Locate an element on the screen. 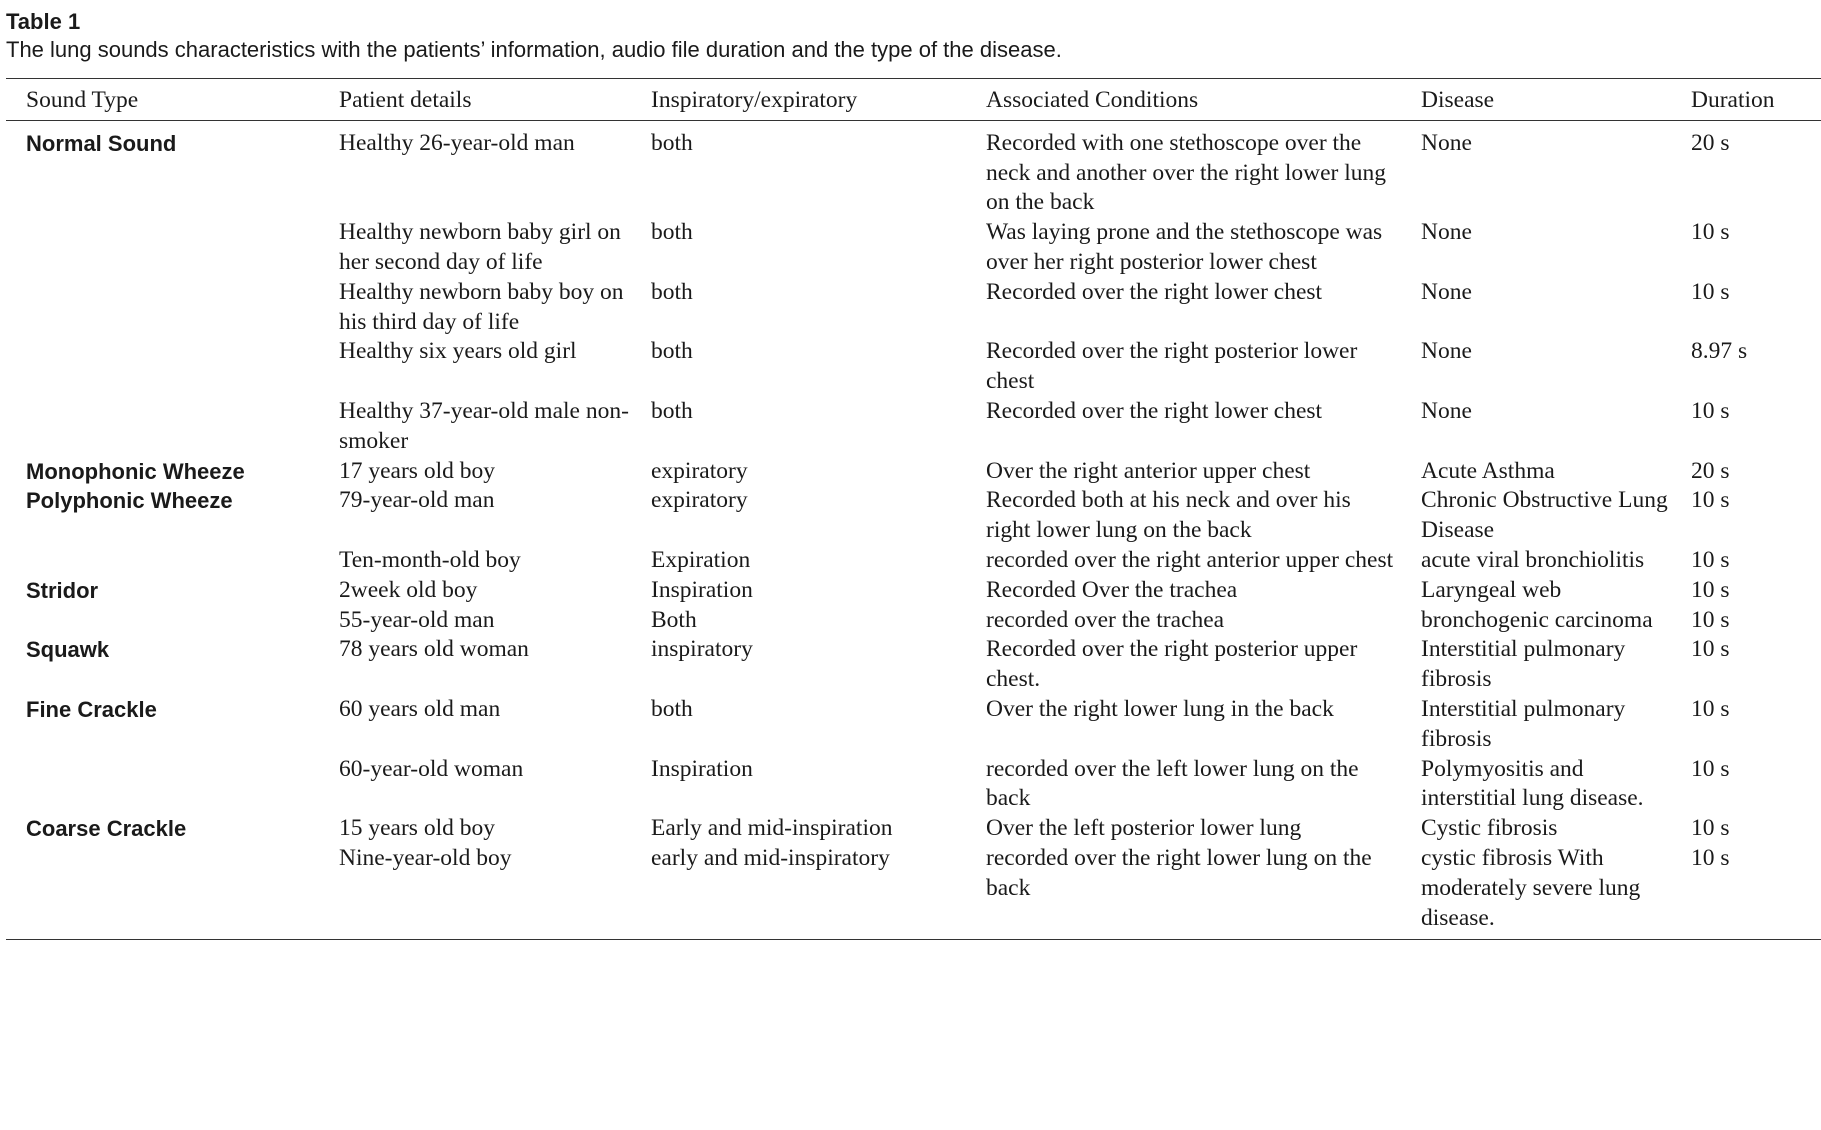 This screenshot has height=1130, width=1821. insp-exp-cell: Both is located at coordinates (674, 619).